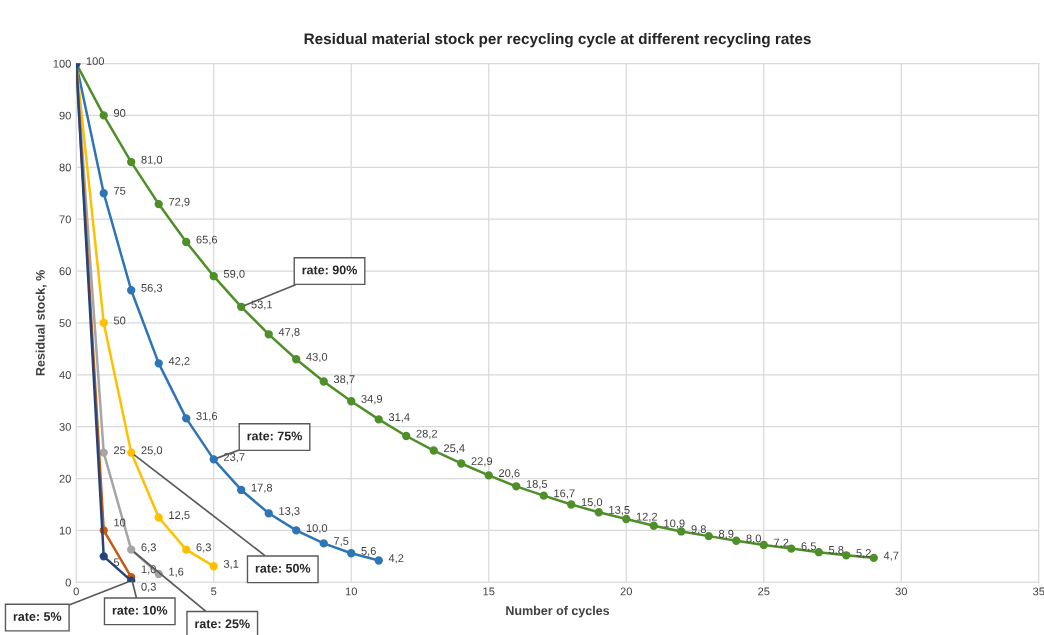  What do you see at coordinates (262, 488) in the screenshot?
I see `data-label: 17,8` at bounding box center [262, 488].